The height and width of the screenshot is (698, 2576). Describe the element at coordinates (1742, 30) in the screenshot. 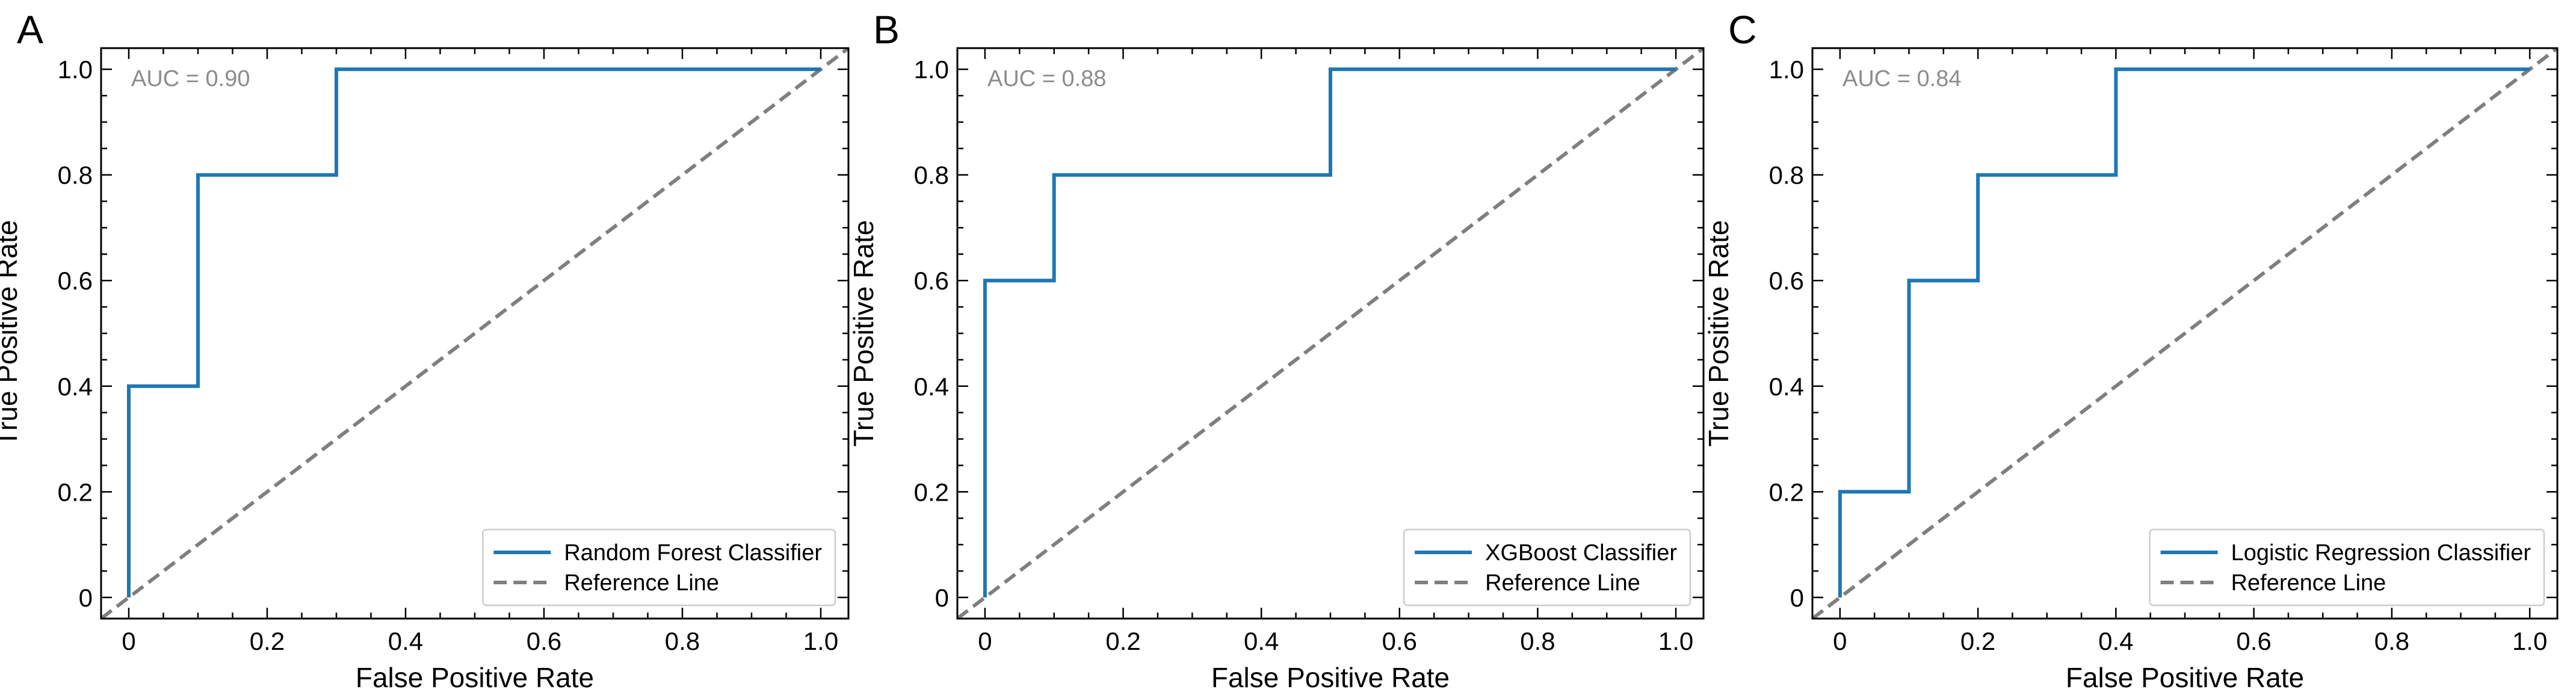

I see `panel-letter: C` at that location.